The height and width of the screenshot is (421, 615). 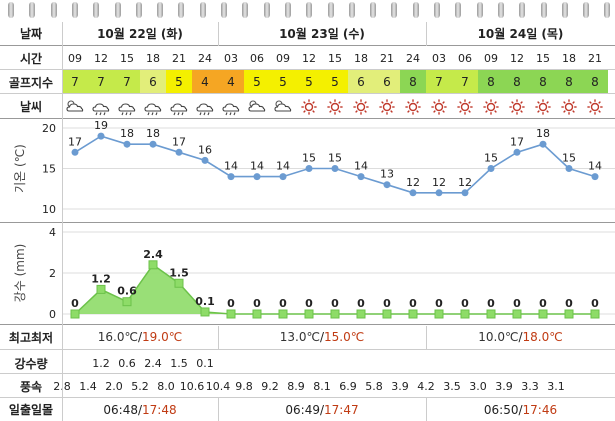 What do you see at coordinates (296, 386) in the screenshot?
I see `wind-cell: 8.9` at bounding box center [296, 386].